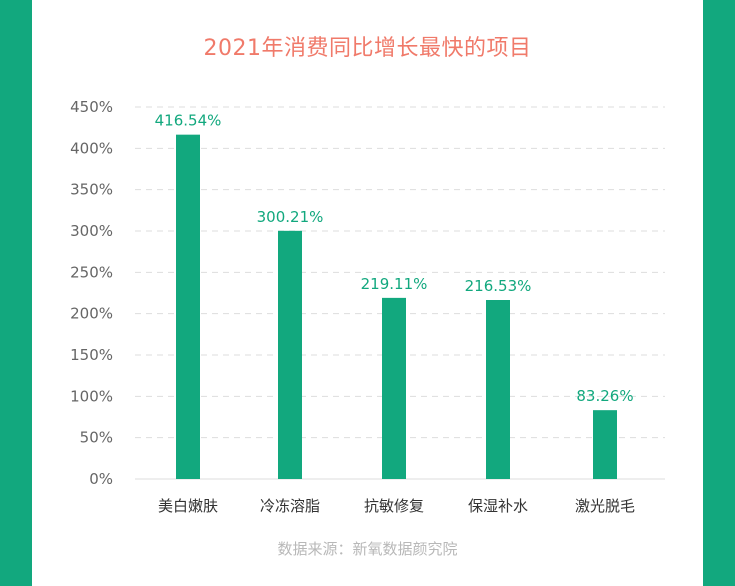 This screenshot has width=735, height=586. I want to click on y-tick-label: 0%, so click(101, 479).